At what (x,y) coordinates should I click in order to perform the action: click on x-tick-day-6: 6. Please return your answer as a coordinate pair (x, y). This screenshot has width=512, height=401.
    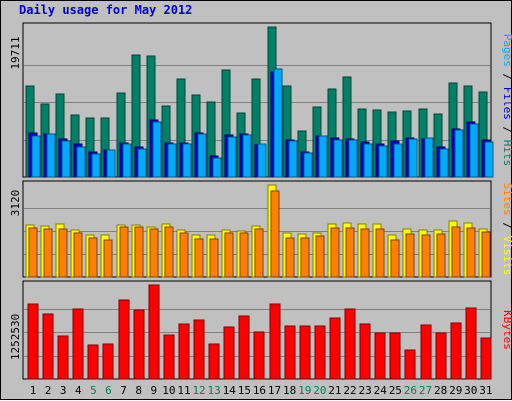
    Looking at the image, I should click on (108, 390).